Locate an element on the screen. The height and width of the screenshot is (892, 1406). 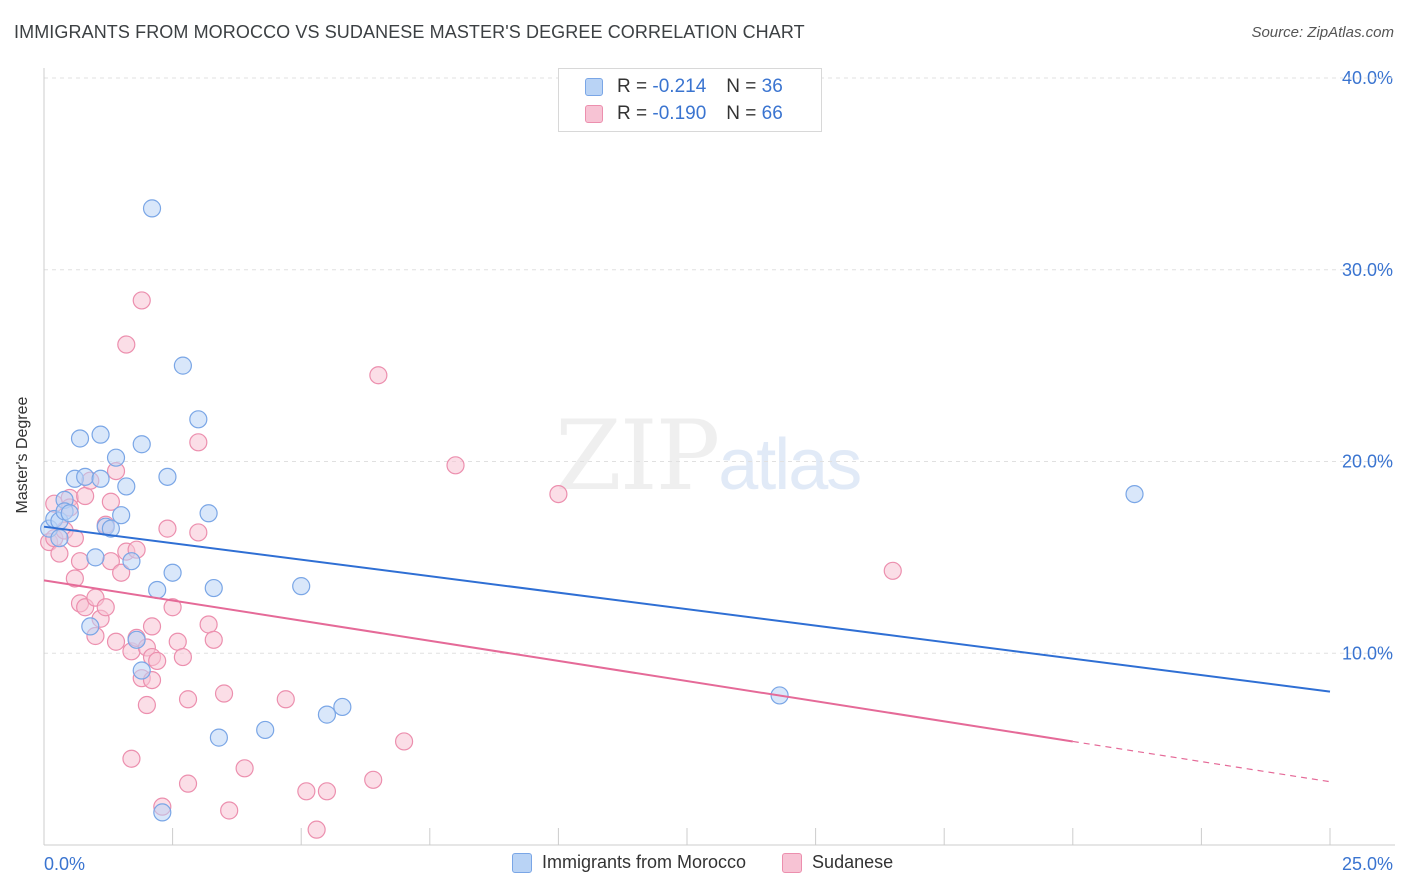
series-swatch-pink is located at coordinates (792, 862).